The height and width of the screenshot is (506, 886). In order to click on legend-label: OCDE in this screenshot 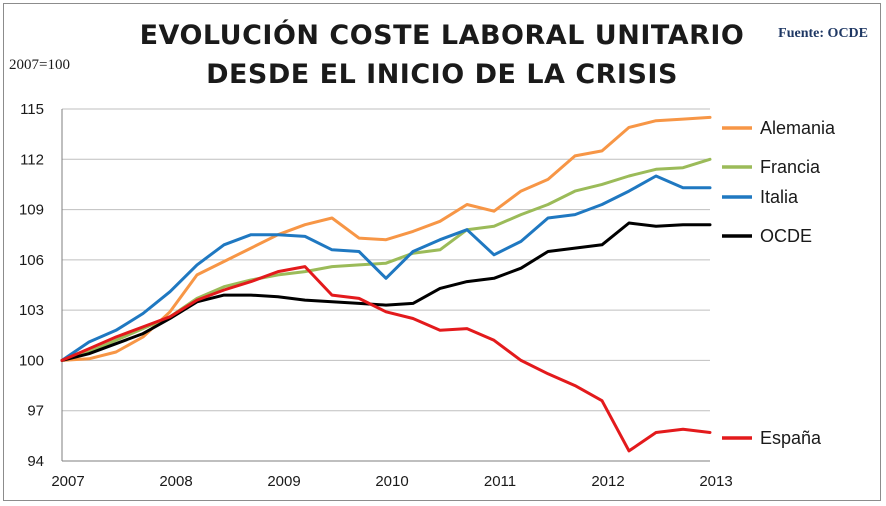, I will do `click(786, 236)`.